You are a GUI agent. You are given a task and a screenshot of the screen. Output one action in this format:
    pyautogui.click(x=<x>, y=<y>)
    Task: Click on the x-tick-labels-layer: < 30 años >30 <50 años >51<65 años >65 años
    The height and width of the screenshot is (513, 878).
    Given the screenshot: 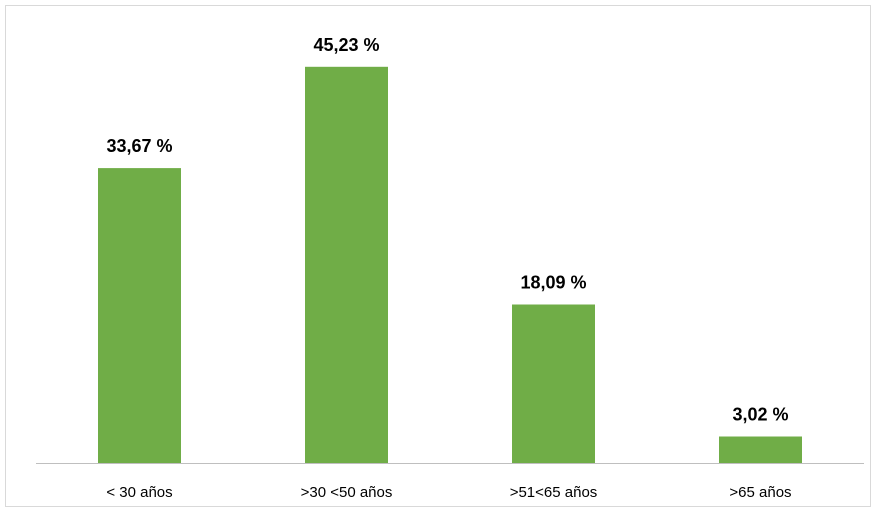 What is the action you would take?
    pyautogui.click(x=448, y=492)
    